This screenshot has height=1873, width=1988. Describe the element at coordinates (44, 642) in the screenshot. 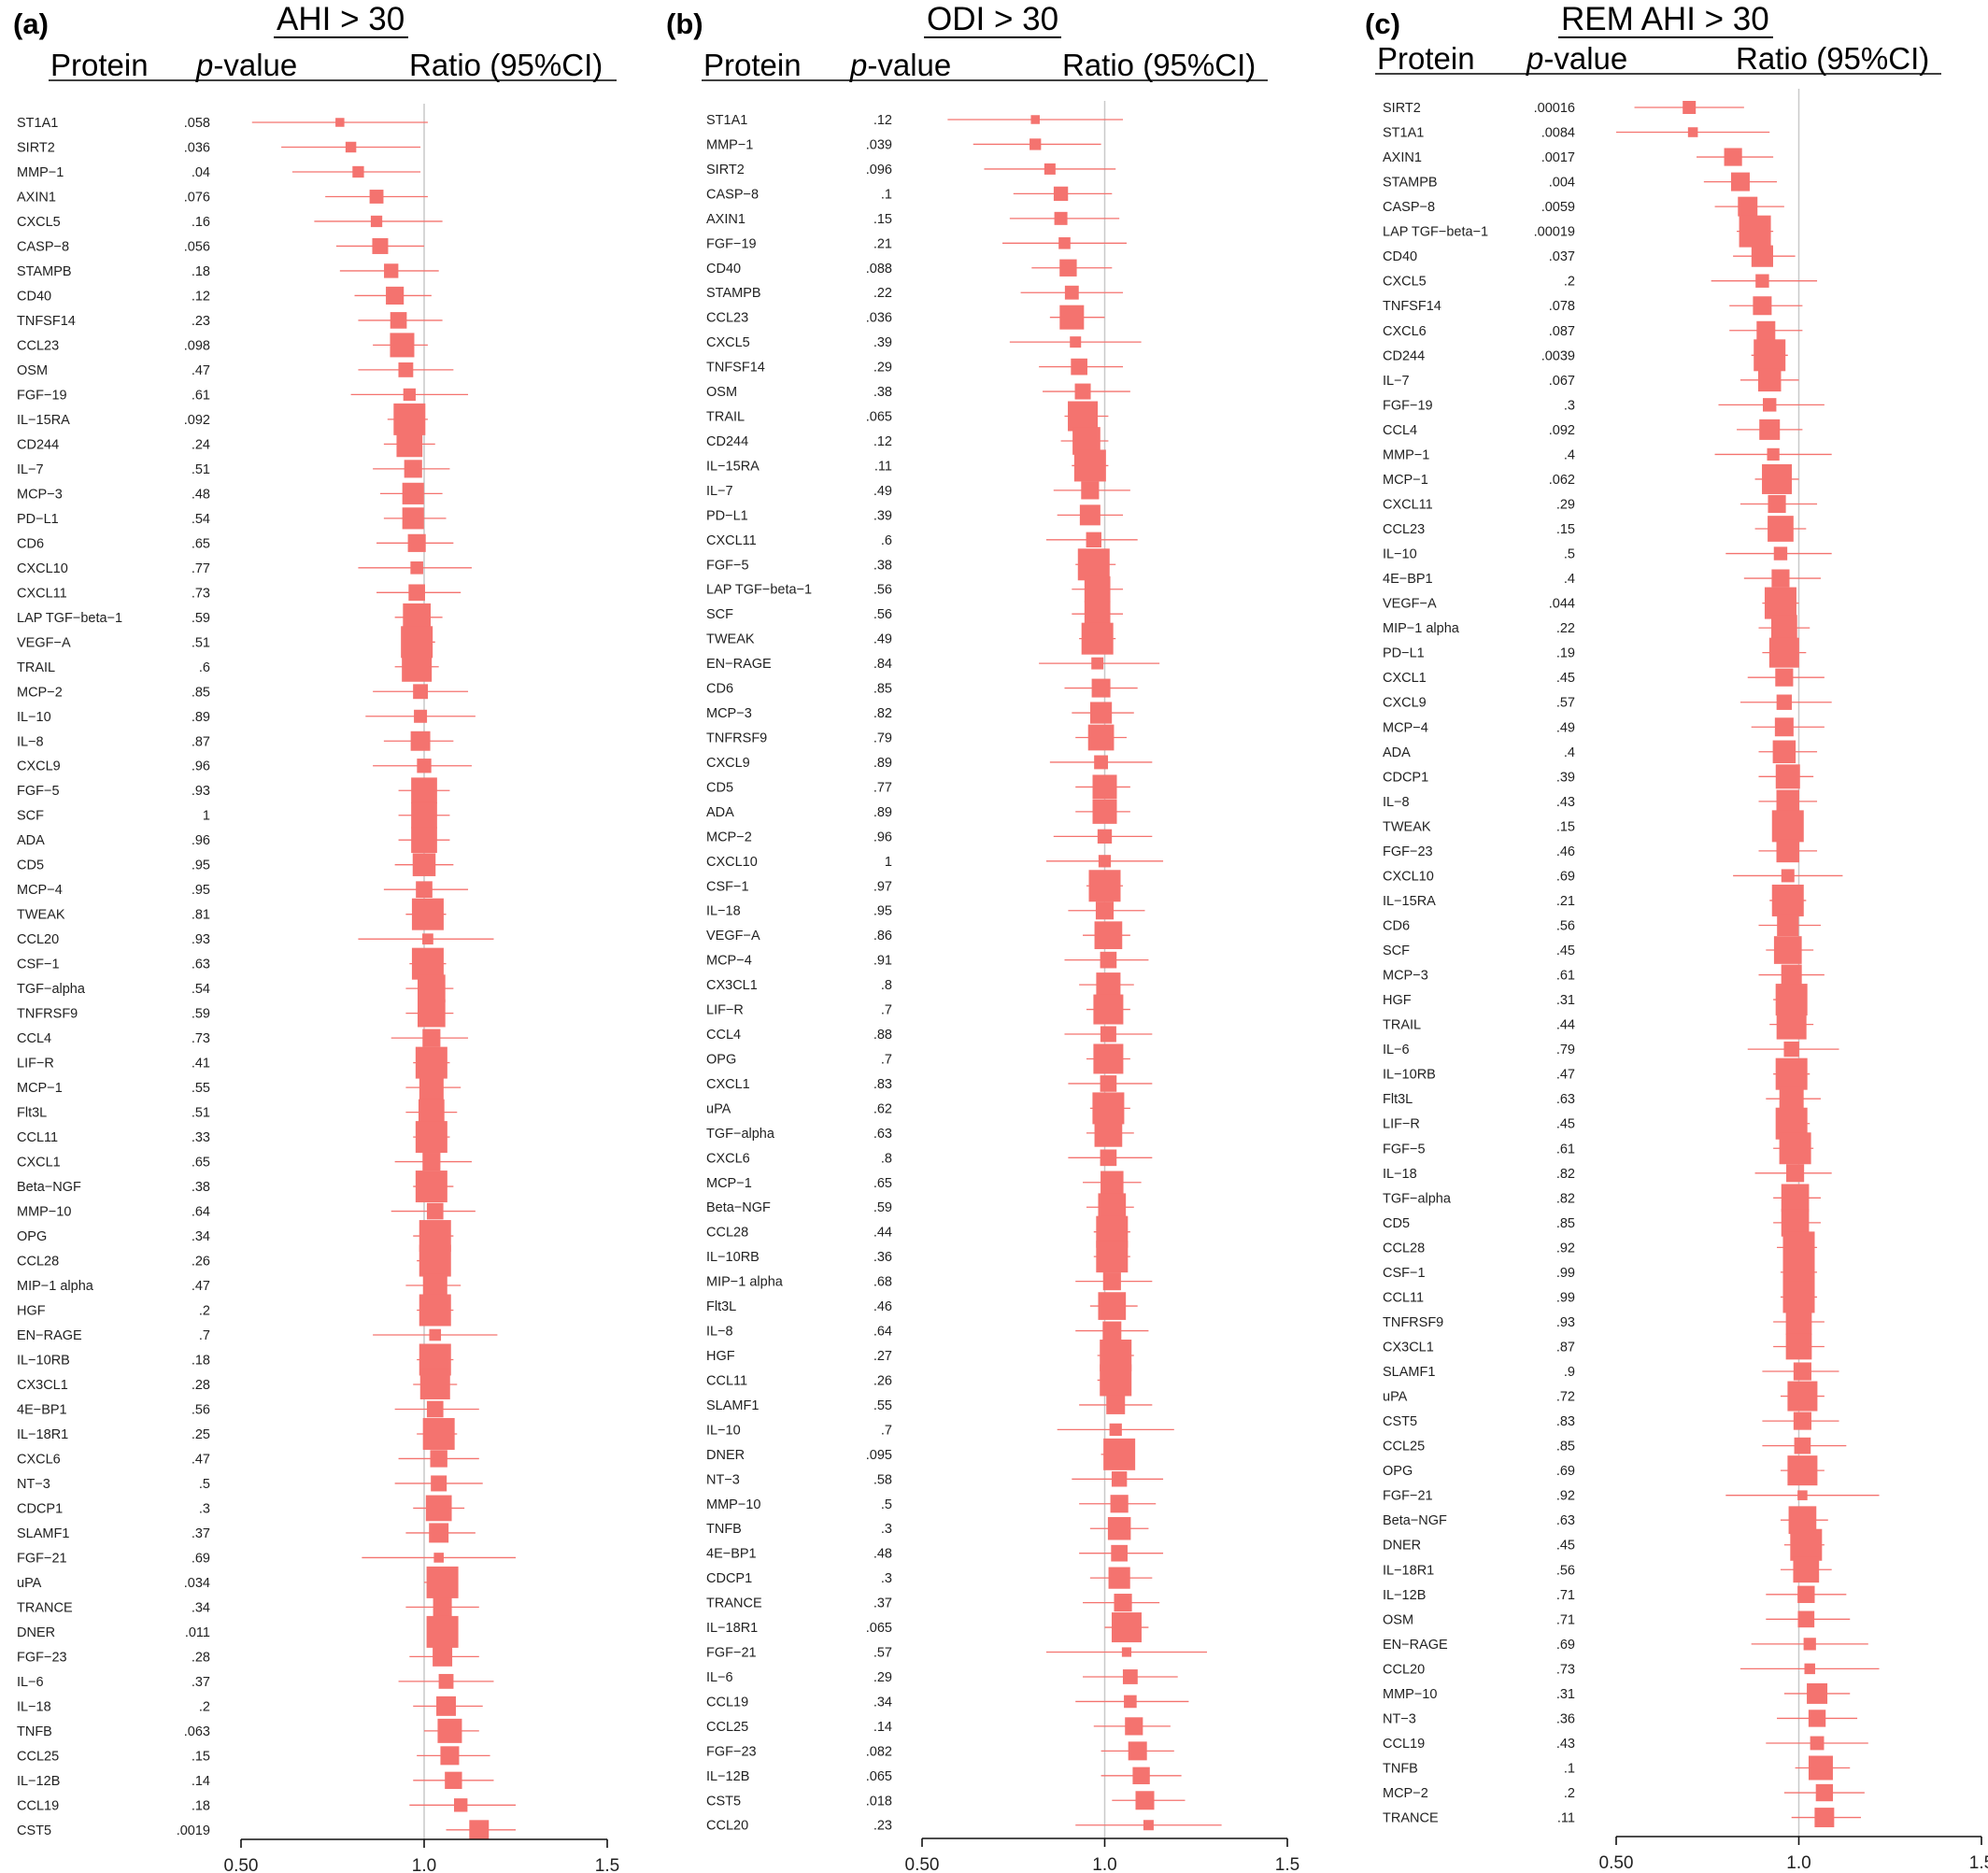

I see `protein-label: VEGF−A` at that location.